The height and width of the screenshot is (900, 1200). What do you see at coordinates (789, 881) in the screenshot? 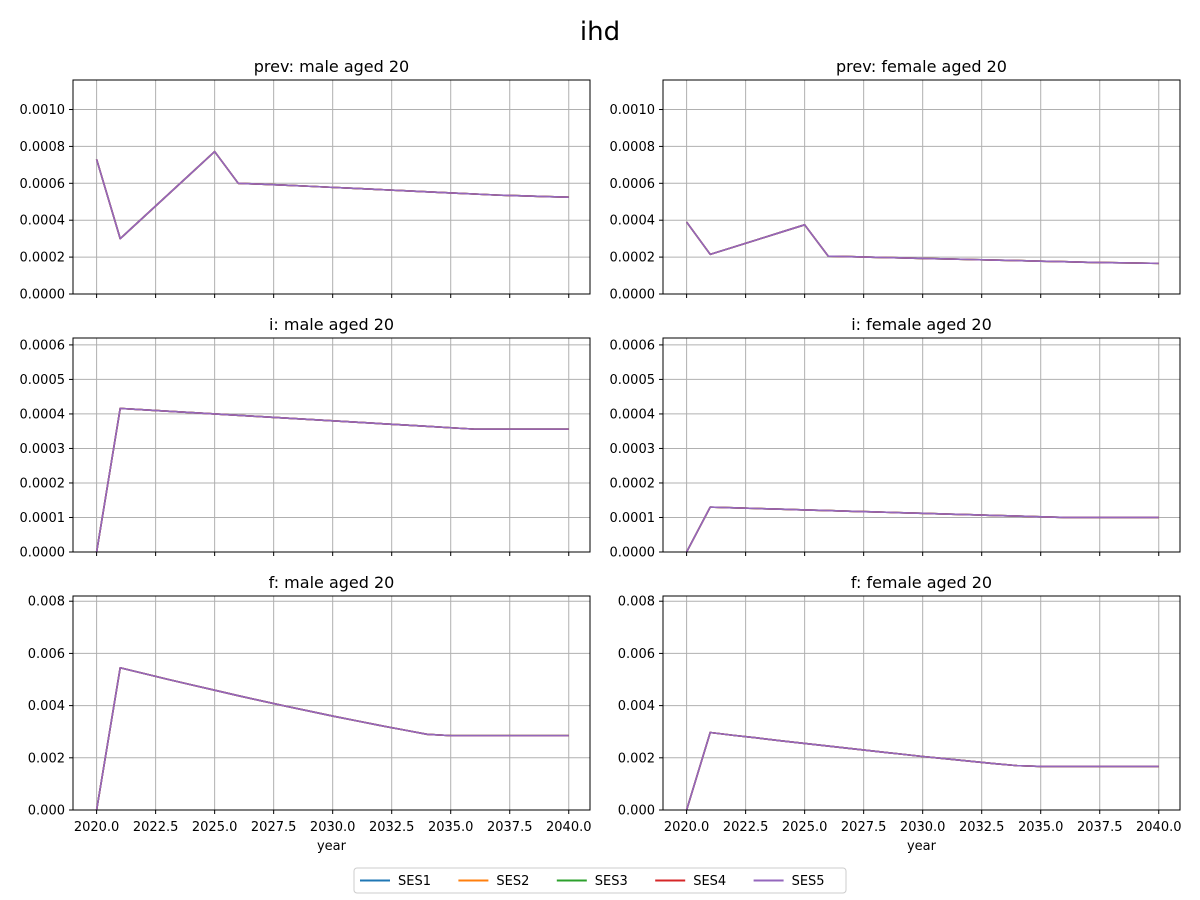
I see `legend-item-ses5: SES5` at bounding box center [789, 881].